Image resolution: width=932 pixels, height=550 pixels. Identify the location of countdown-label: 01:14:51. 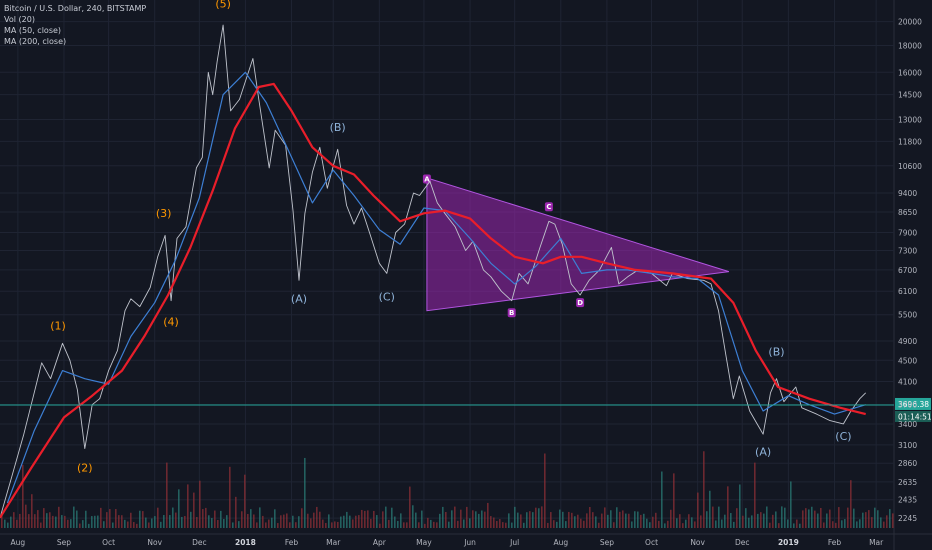
(915, 416).